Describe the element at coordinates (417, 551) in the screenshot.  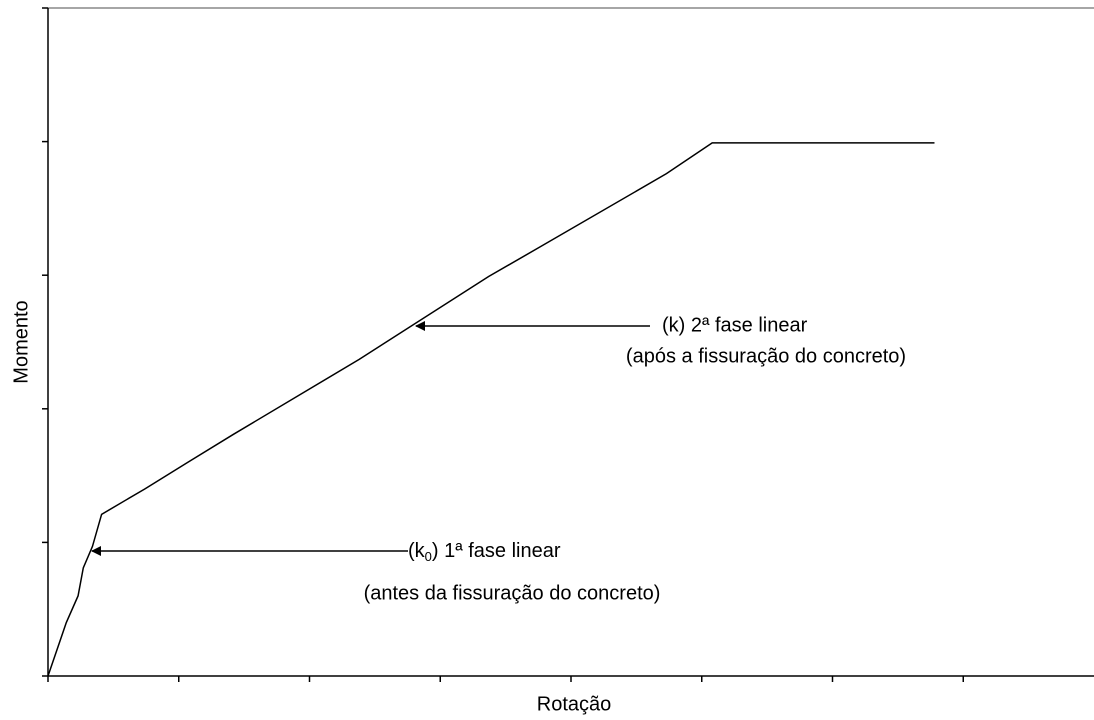
I see `annotation-part: (k` at that location.